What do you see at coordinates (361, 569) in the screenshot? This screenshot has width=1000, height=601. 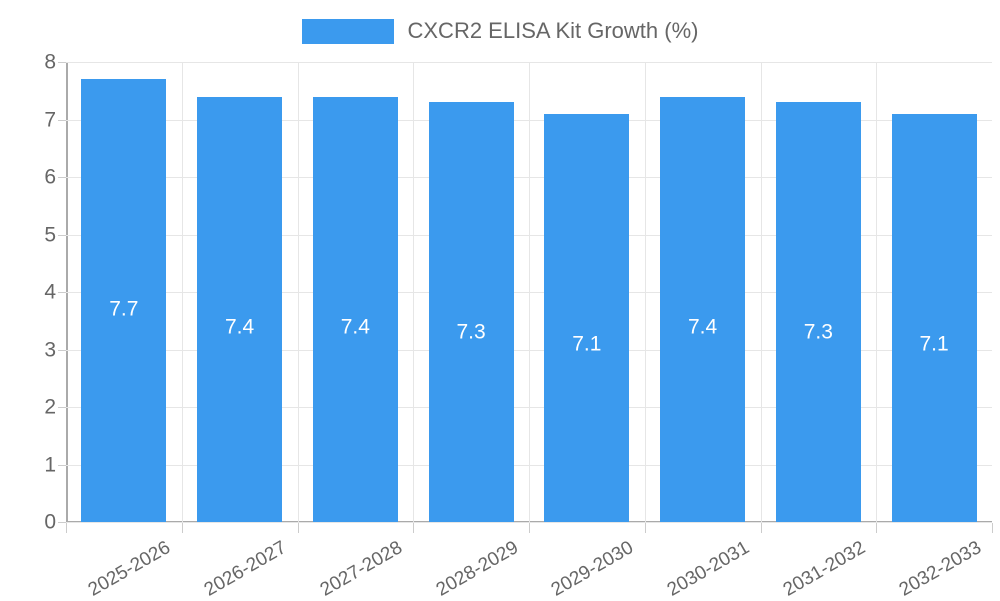 I see `x-axis-tick-label: 2027-2028` at bounding box center [361, 569].